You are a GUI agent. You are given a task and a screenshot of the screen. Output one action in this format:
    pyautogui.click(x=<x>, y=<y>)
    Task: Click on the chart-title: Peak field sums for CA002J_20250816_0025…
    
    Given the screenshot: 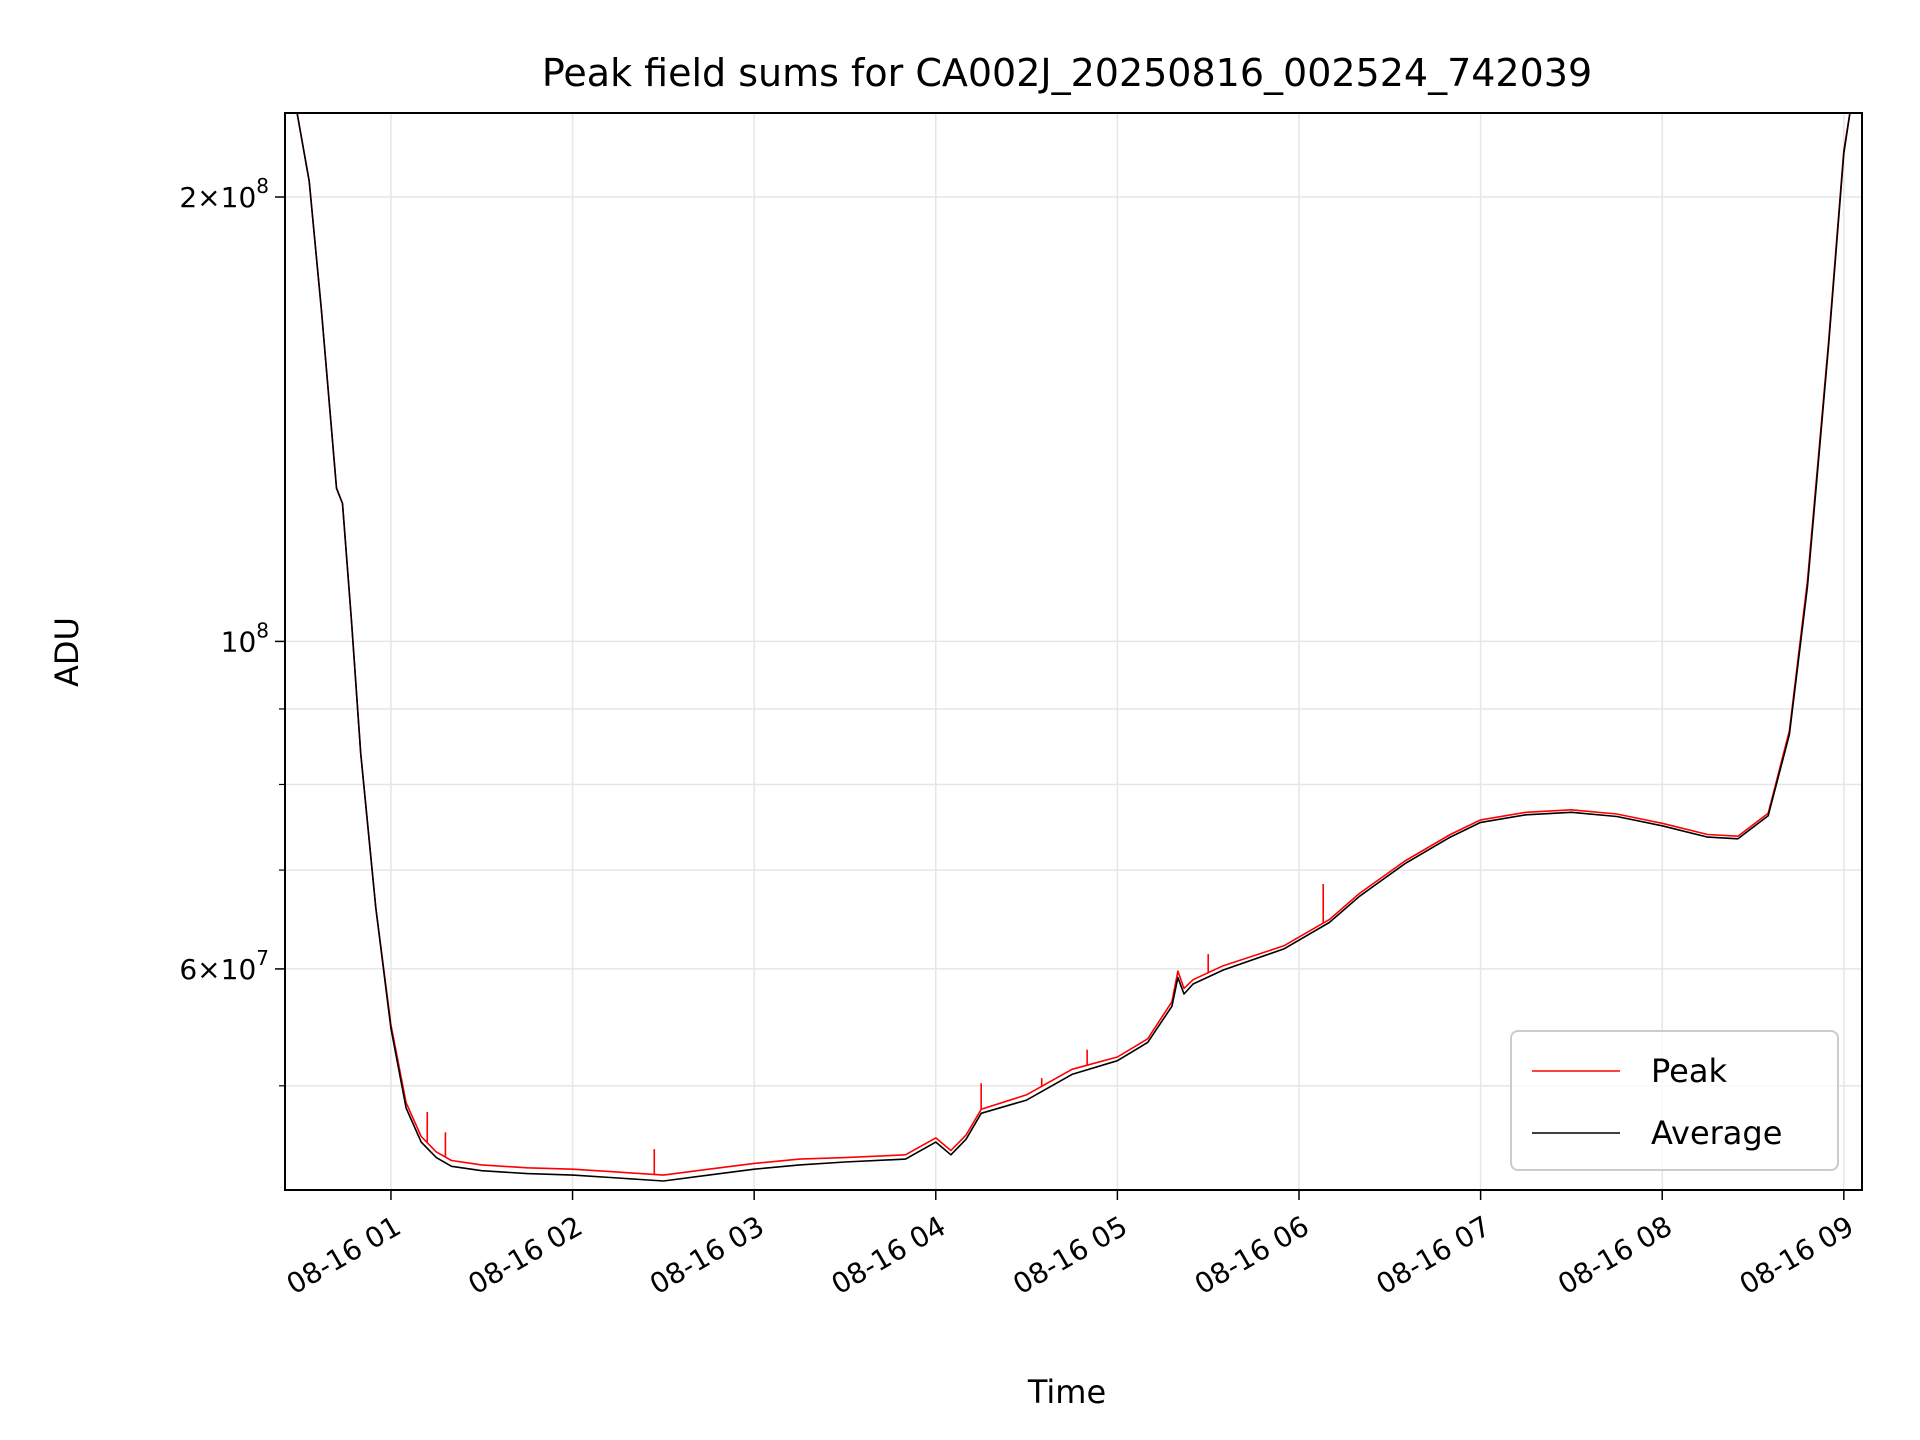 What is the action you would take?
    pyautogui.click(x=1067, y=73)
    